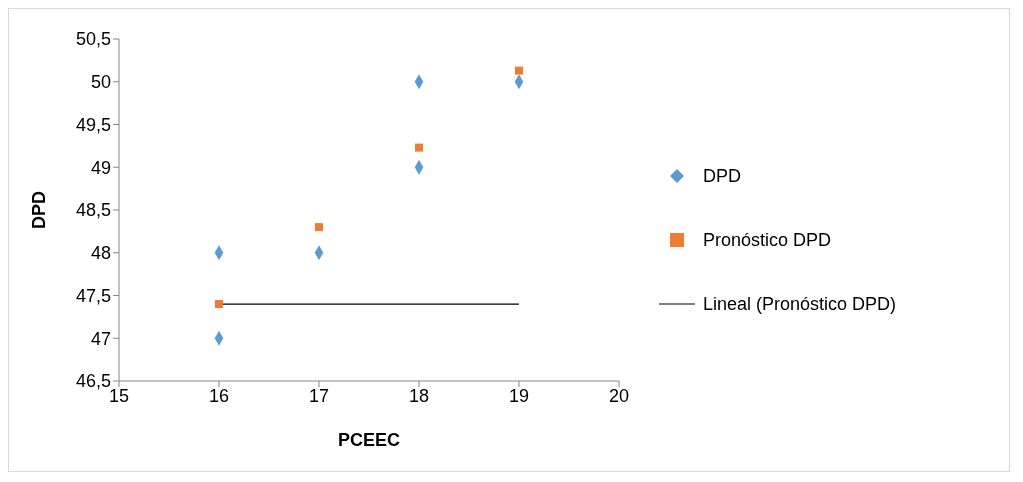 This screenshot has width=1023, height=482. Describe the element at coordinates (100, 82) in the screenshot. I see `y-tick-label: 50` at that location.